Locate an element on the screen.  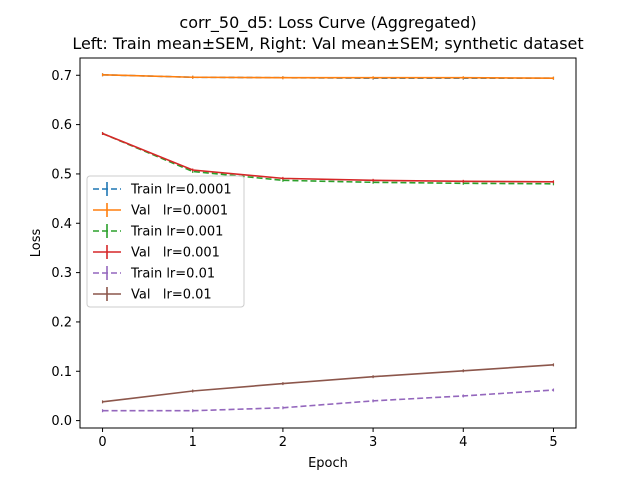
x-axis-ticks: 0 1 2 3 4 5 is located at coordinates (328, 439).